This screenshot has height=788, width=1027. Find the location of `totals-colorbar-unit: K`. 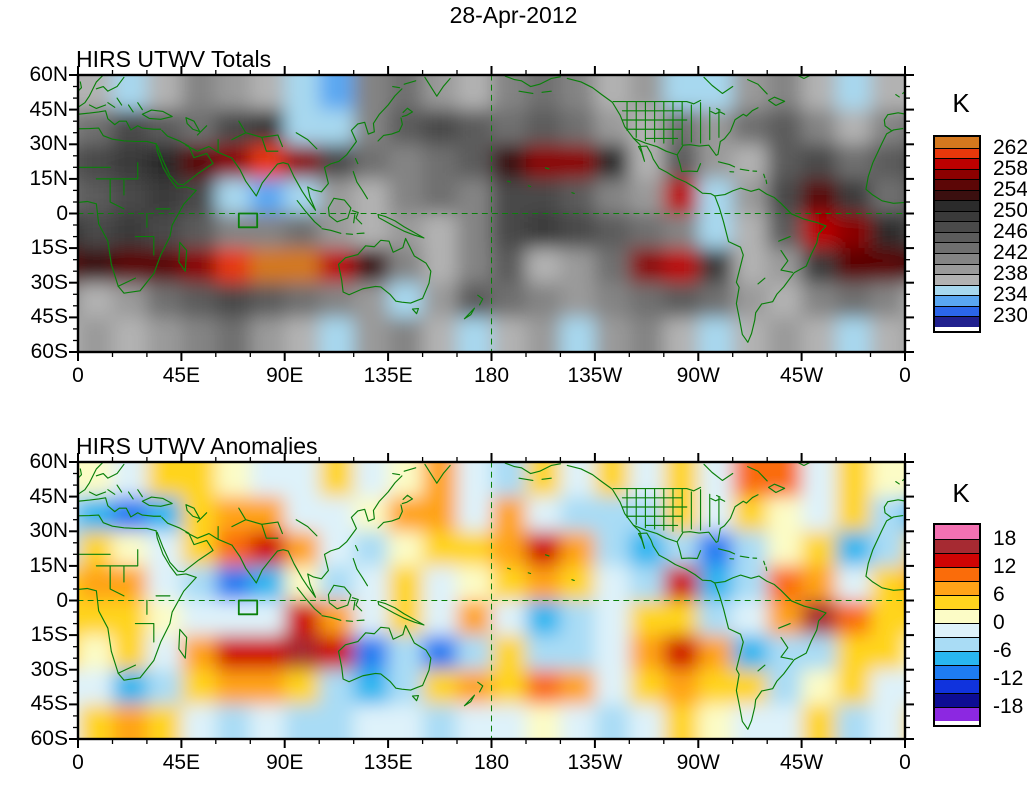

totals-colorbar-unit: K is located at coordinates (961, 103).